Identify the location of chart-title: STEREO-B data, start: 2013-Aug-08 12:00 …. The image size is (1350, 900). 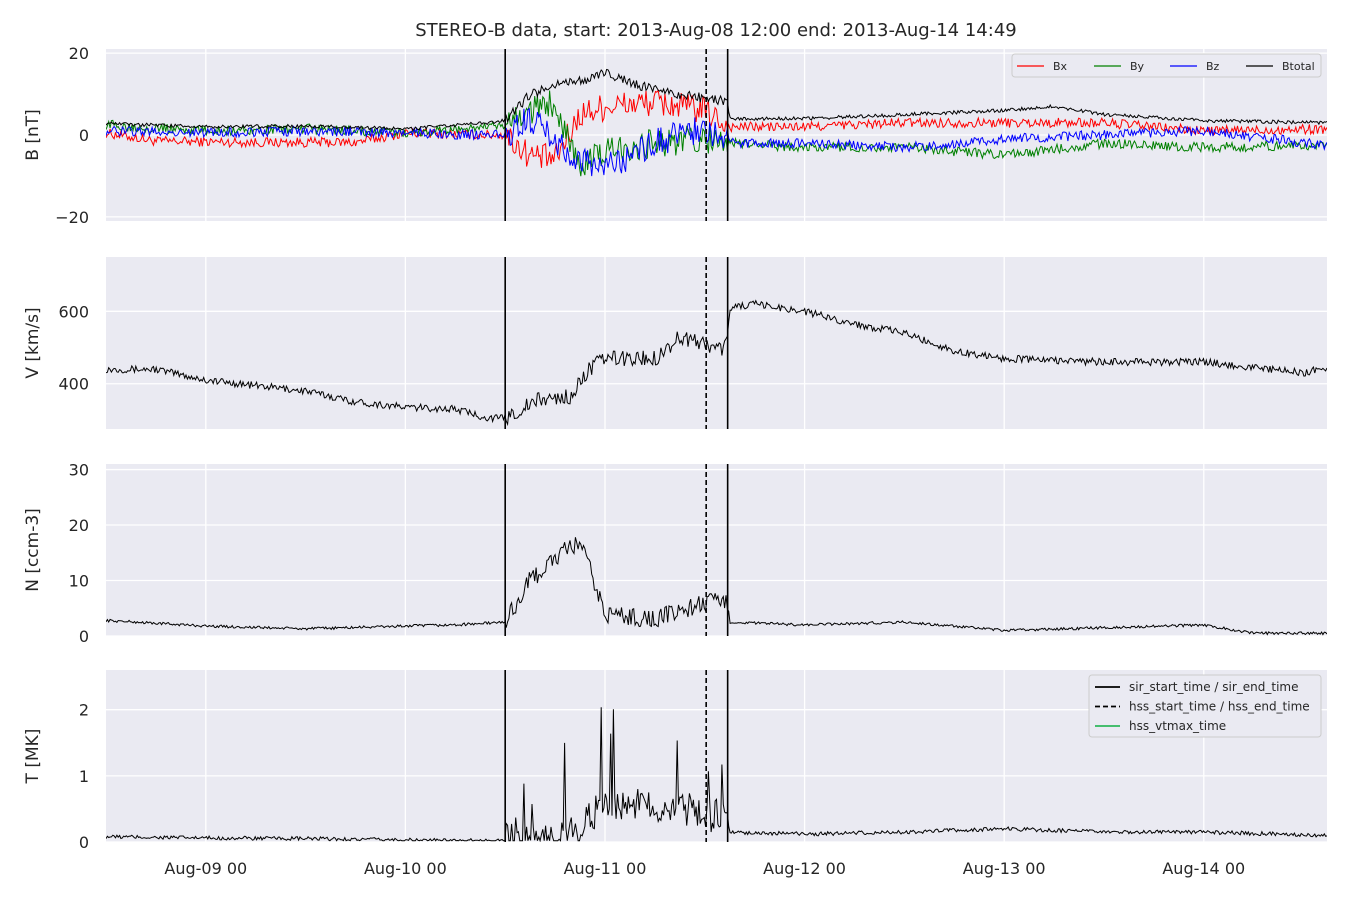
(715, 30).